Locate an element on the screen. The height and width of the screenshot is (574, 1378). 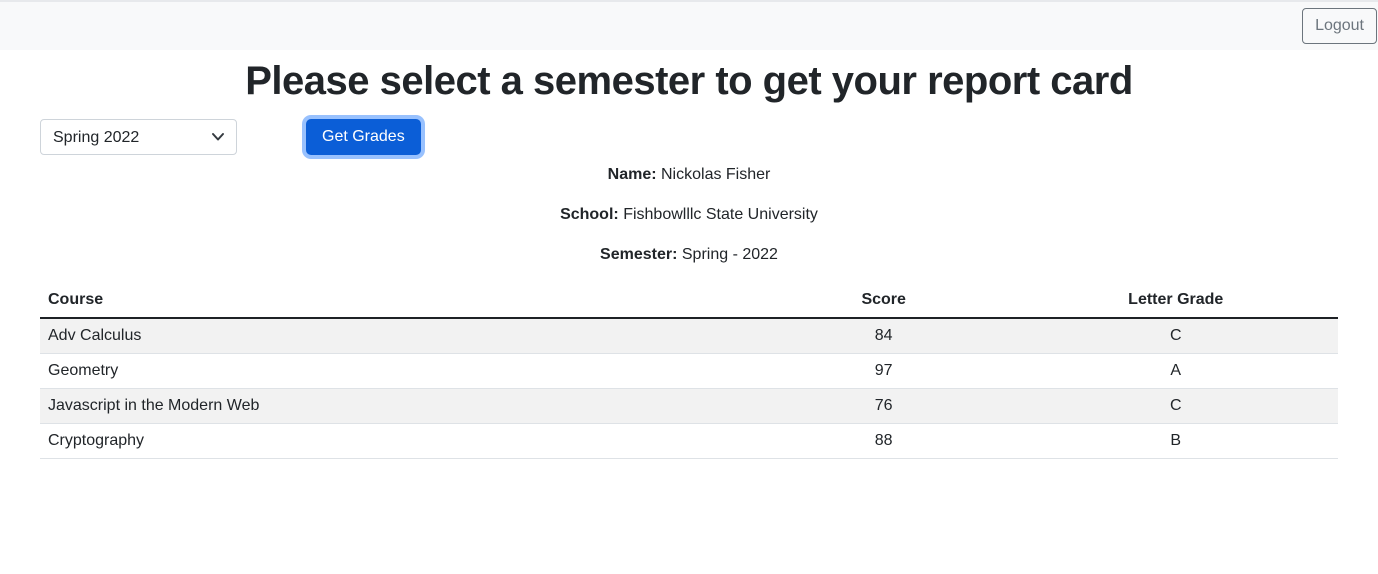
score-cell: 88 is located at coordinates (883, 440).